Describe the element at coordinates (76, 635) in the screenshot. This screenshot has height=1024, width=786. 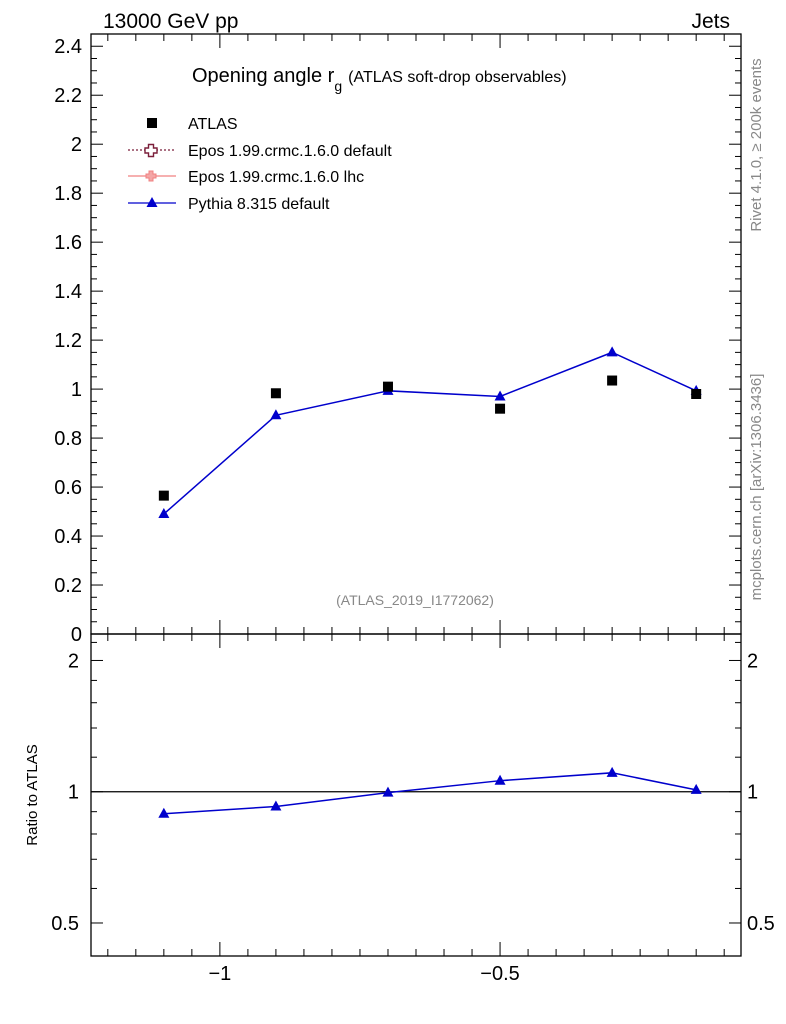
I see `main-ytick-label: 0` at that location.